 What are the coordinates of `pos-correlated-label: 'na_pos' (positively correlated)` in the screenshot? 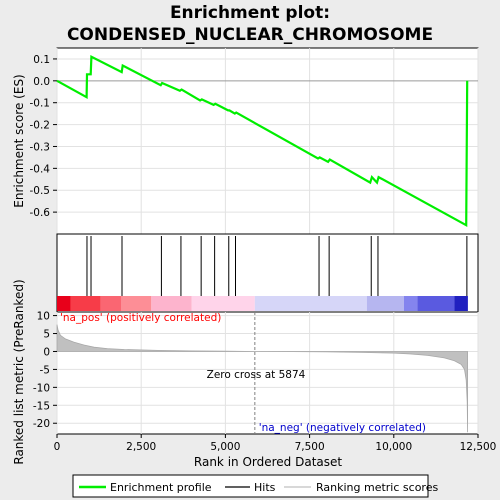 It's located at (140, 318).